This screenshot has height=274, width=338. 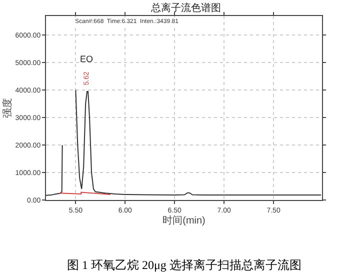 What do you see at coordinates (87, 59) in the screenshot?
I see `annotation: EO` at bounding box center [87, 59].